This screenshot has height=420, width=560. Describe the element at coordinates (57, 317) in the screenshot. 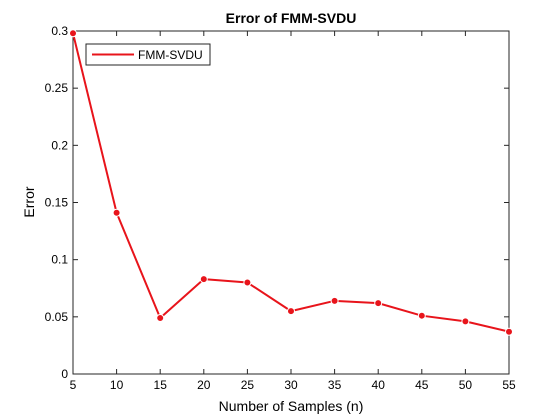

I see `y-tick-label: 0.05` at that location.